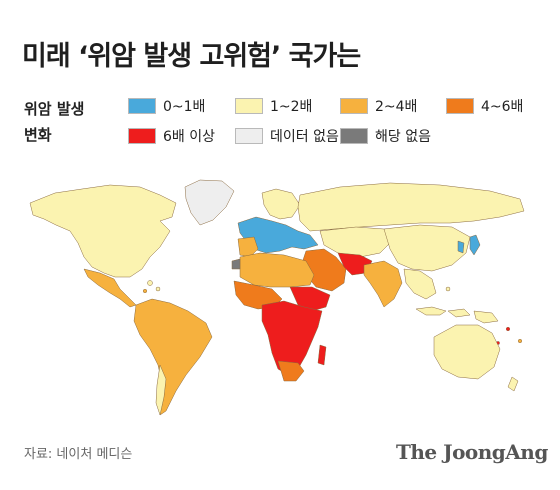  I want to click on region-north-africa, so click(277, 270).